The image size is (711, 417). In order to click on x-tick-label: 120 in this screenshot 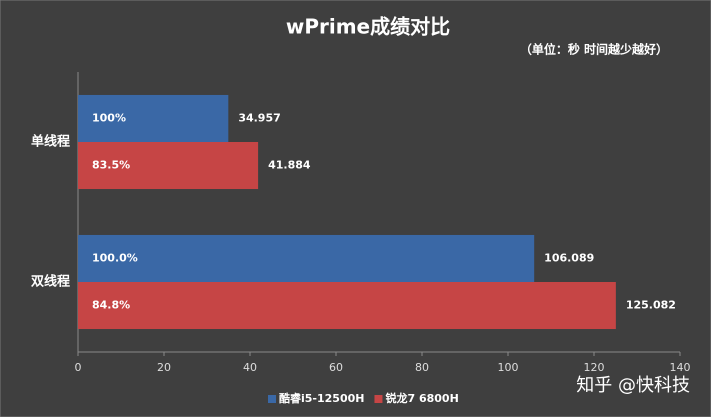, I will do `click(594, 367)`.